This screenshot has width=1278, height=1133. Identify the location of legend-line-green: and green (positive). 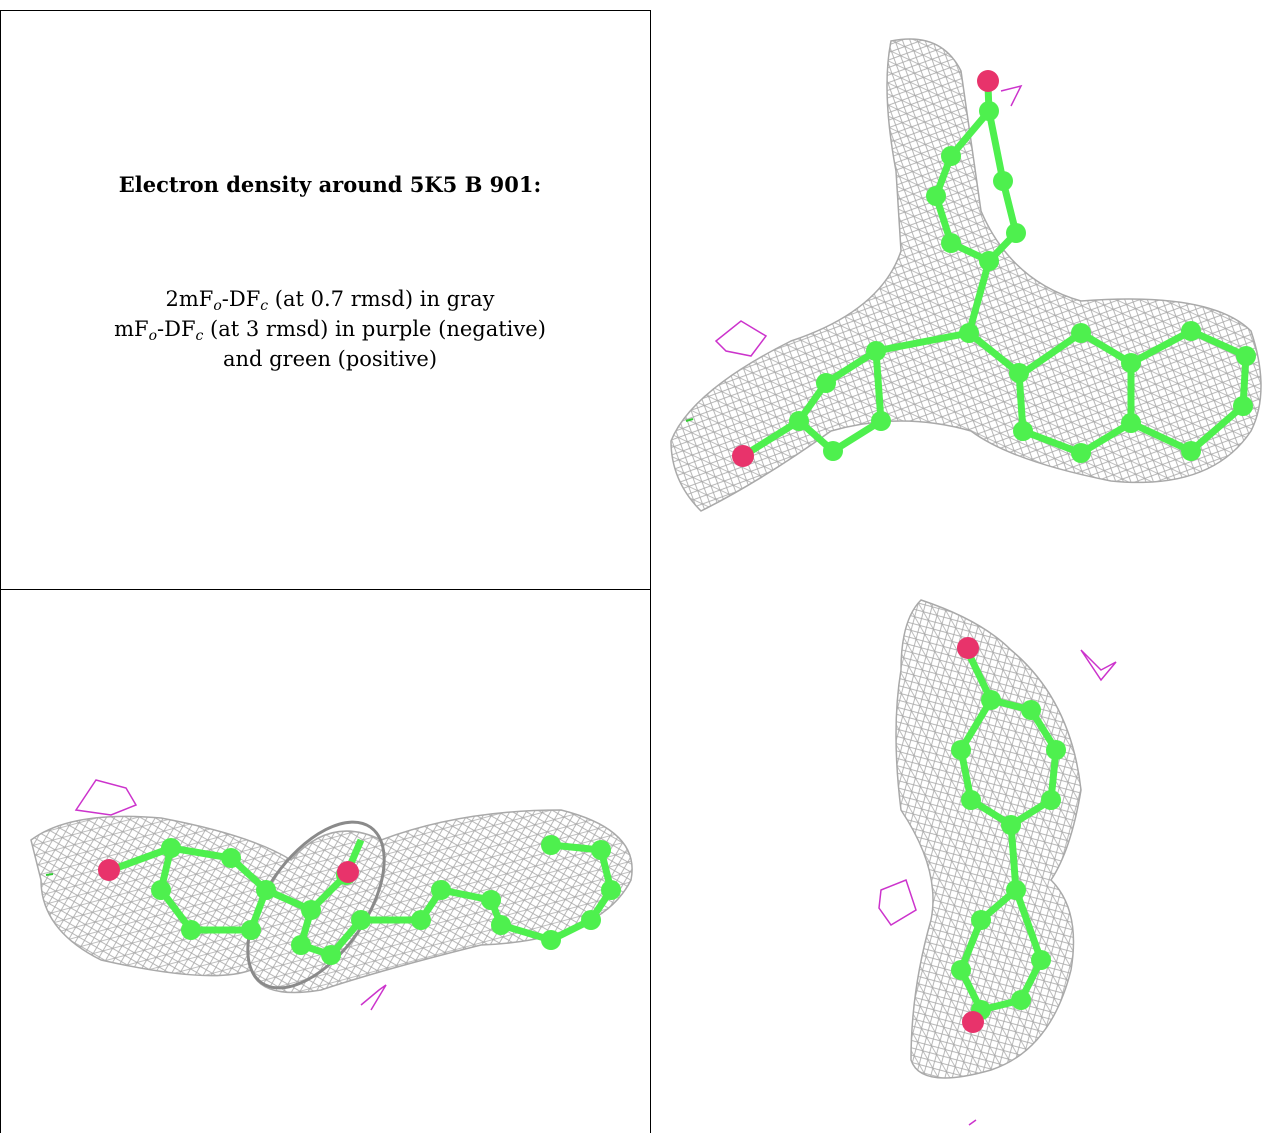
(330, 359).